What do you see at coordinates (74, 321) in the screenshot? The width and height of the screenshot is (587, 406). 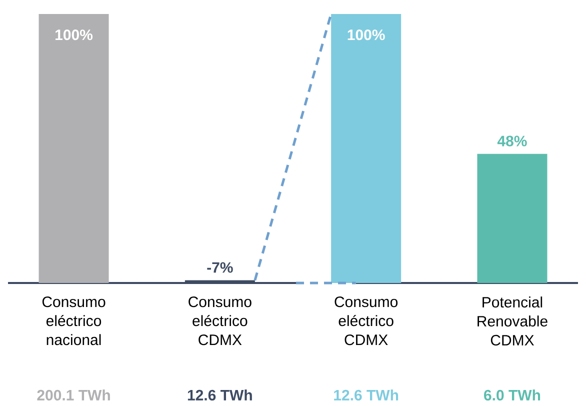 I see `x-tick-label: Consumo eléctrico nacional` at bounding box center [74, 321].